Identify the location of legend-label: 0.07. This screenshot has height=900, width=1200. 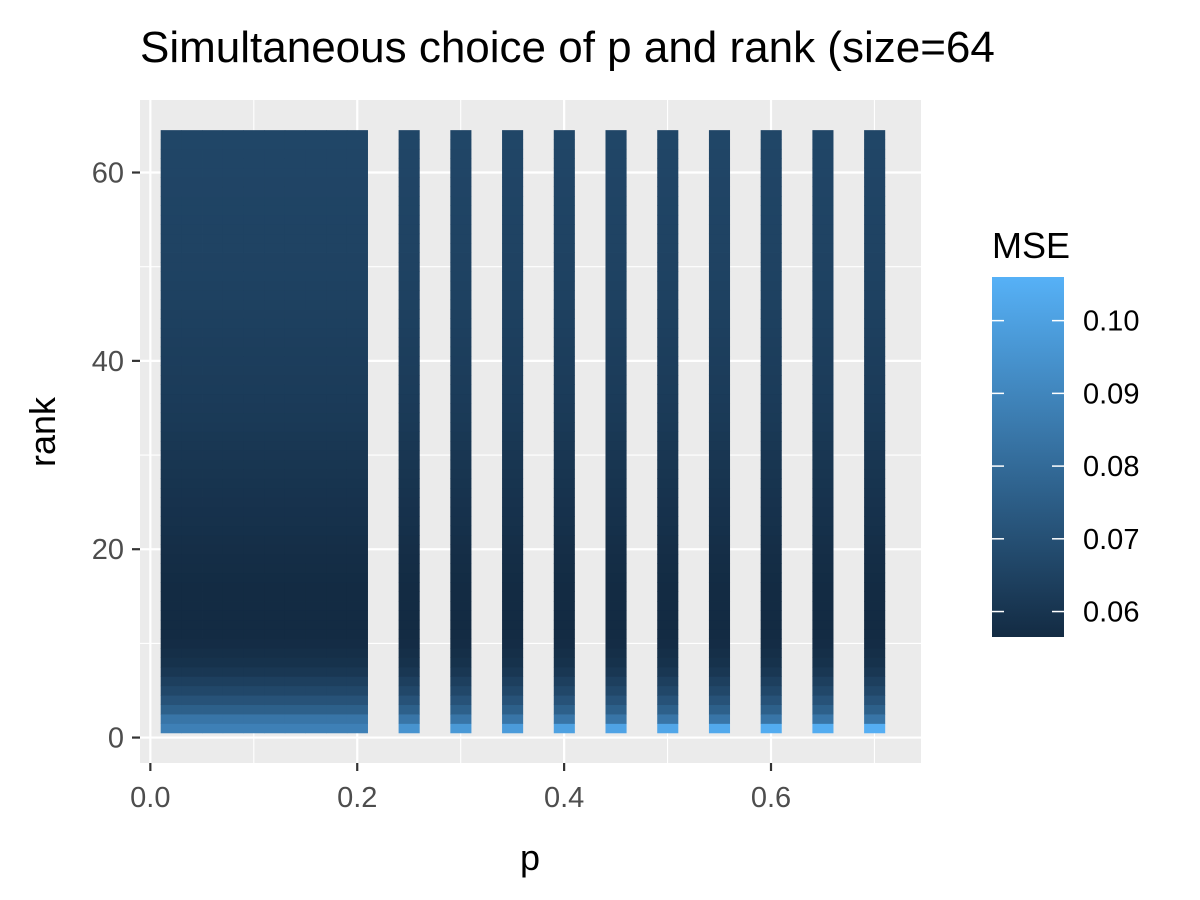
(1111, 540).